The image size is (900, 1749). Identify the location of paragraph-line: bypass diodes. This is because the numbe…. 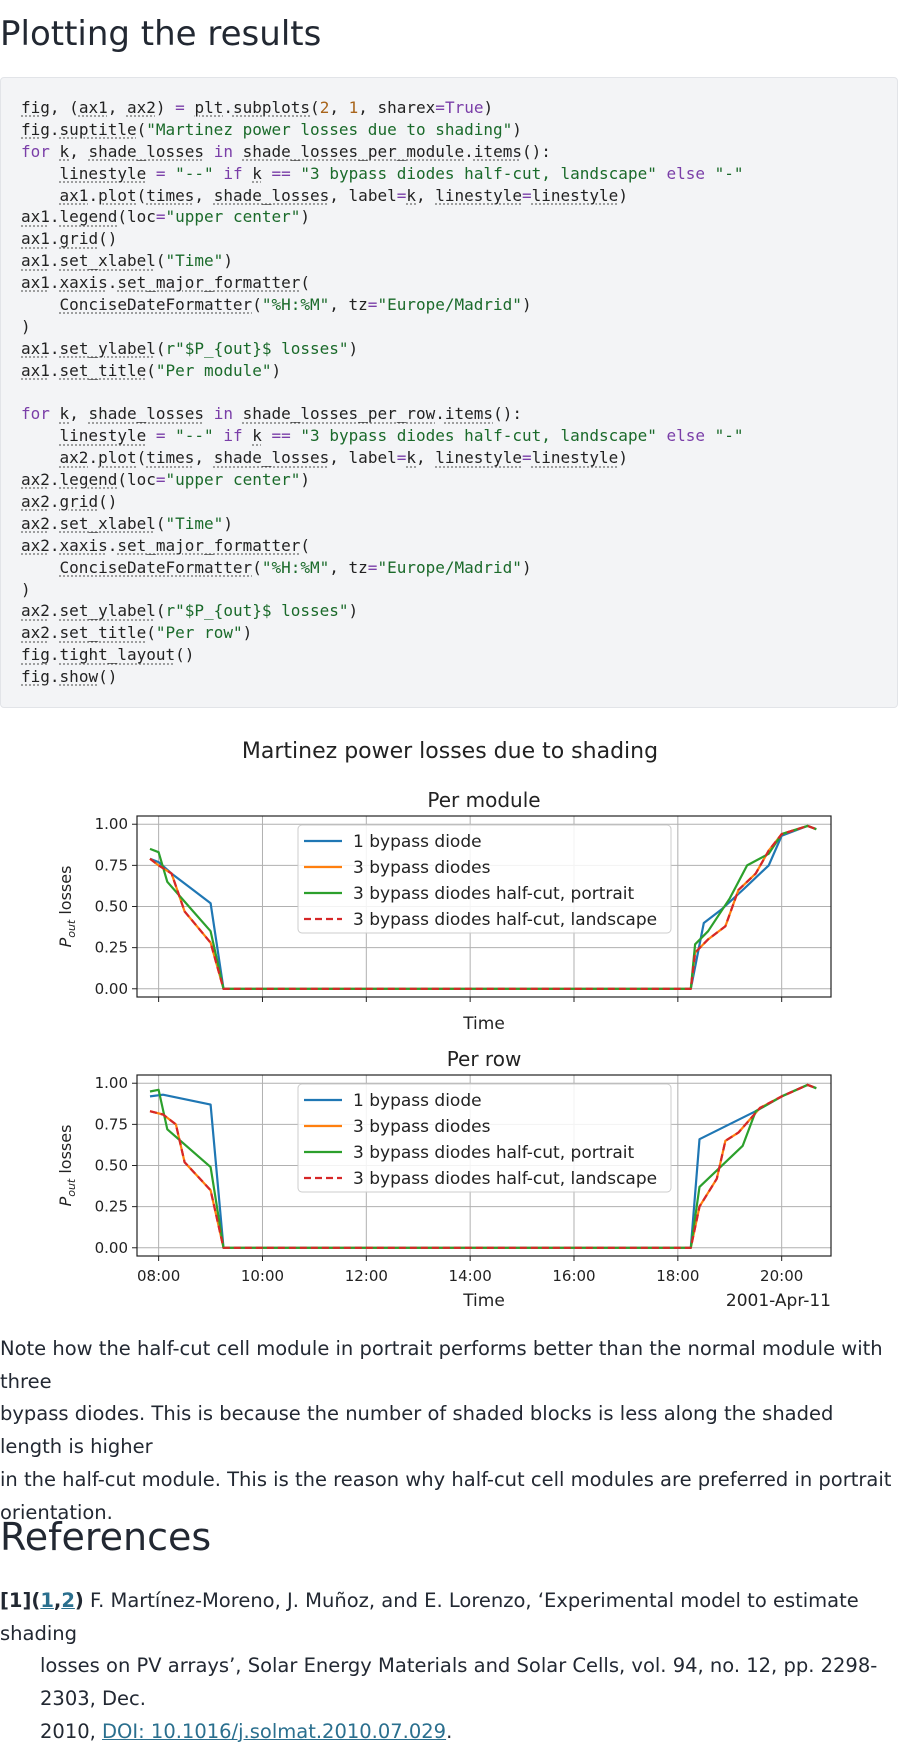
(417, 1430).